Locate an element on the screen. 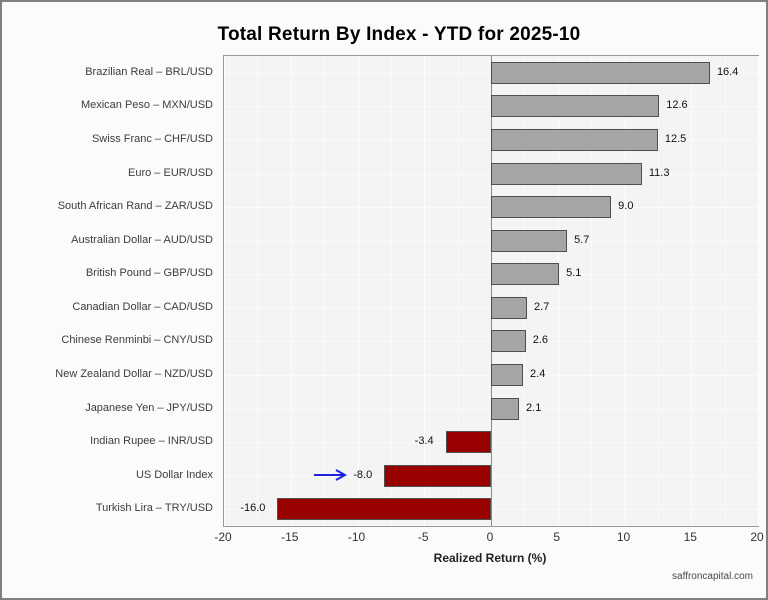  value-label: 12.6 is located at coordinates (677, 105).